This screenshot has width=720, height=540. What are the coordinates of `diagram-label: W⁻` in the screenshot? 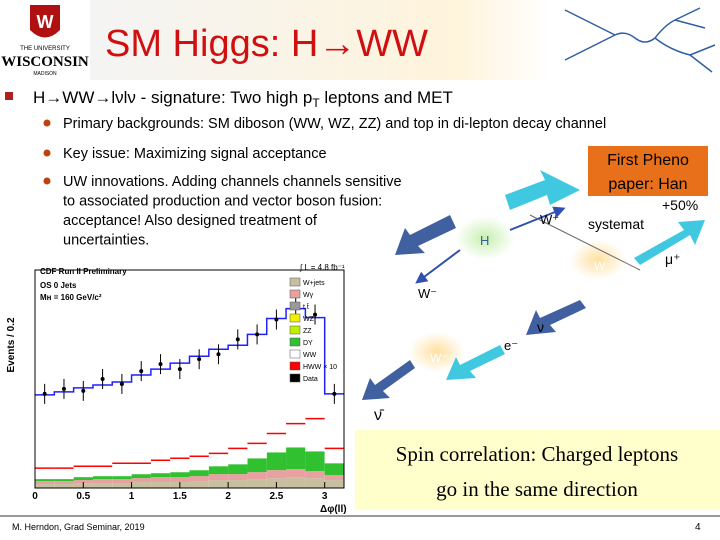 It's located at (603, 266).